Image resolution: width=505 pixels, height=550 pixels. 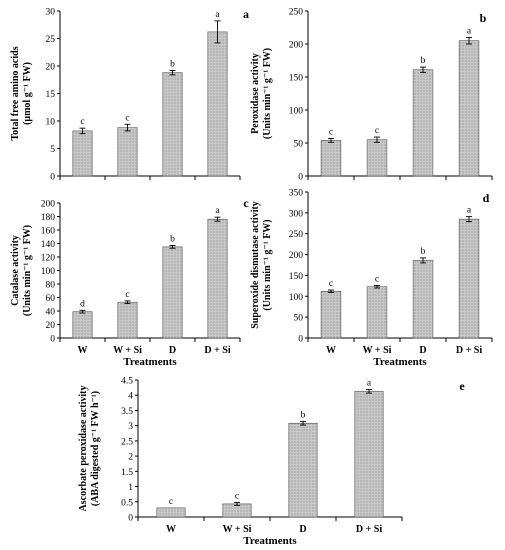 I want to click on y-tick-label: 25, so click(x=51, y=40).